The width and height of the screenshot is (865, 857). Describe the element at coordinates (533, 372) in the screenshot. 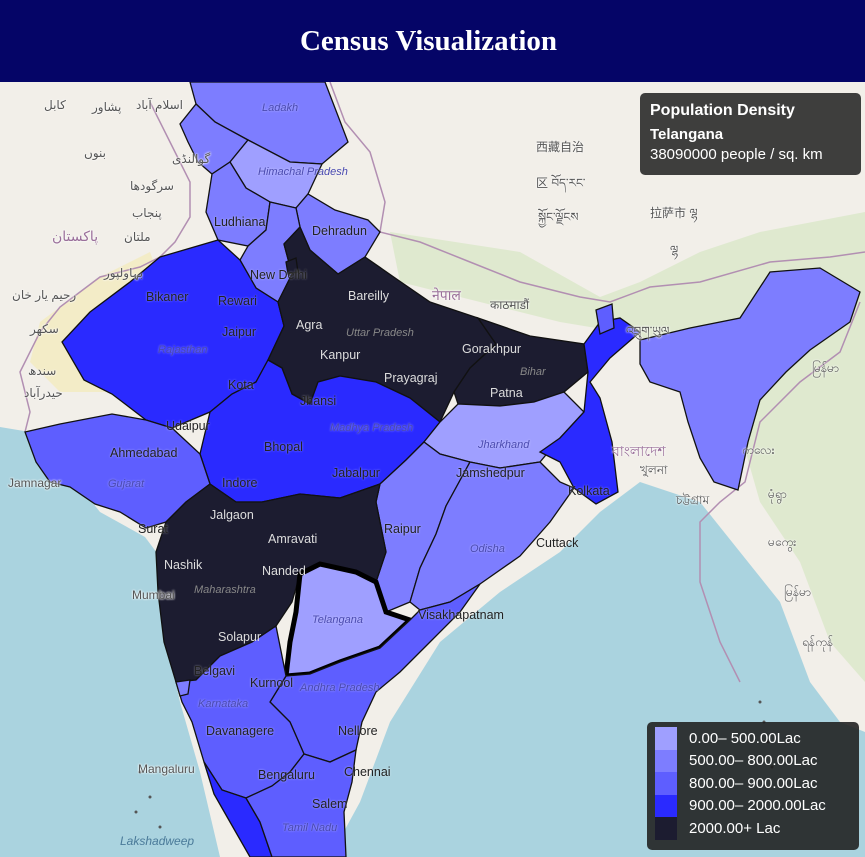

I see `map-place-label: Bihar` at that location.